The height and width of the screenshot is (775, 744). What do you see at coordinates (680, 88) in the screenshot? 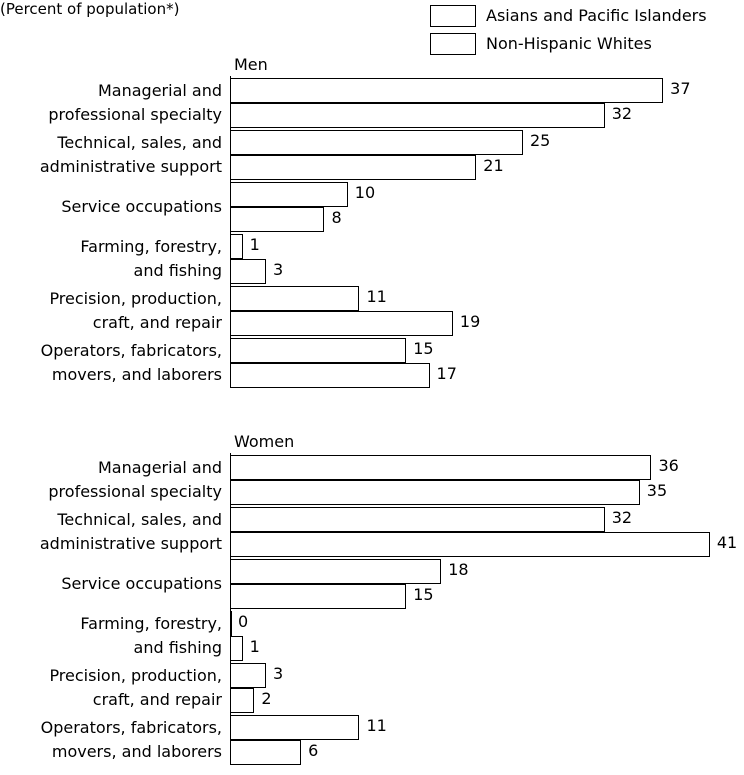
I see `value-label: 37` at bounding box center [680, 88].